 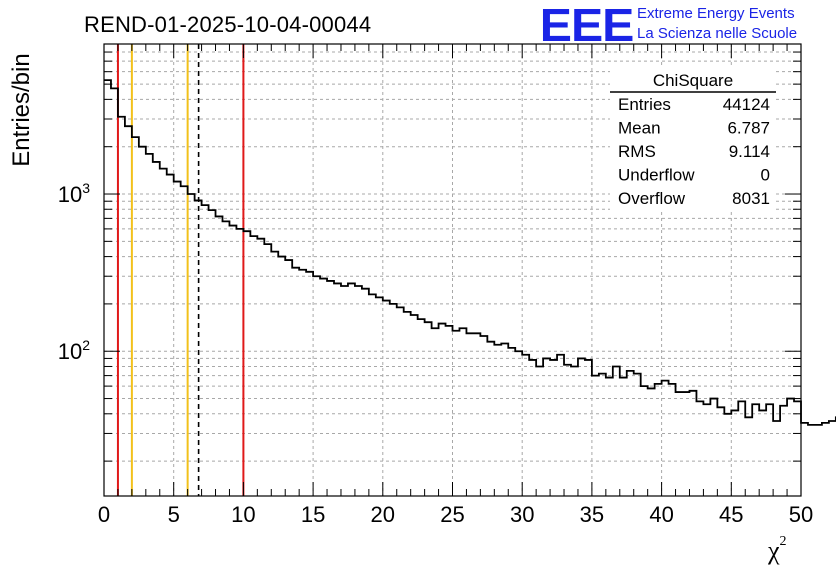 What do you see at coordinates (731, 514) in the screenshot?
I see `x-tick-label: 45` at bounding box center [731, 514].